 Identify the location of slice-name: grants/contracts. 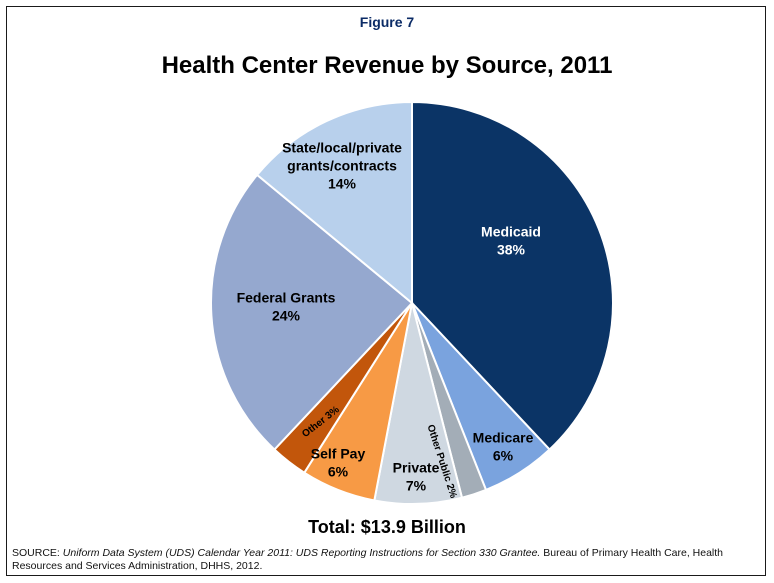
(342, 166).